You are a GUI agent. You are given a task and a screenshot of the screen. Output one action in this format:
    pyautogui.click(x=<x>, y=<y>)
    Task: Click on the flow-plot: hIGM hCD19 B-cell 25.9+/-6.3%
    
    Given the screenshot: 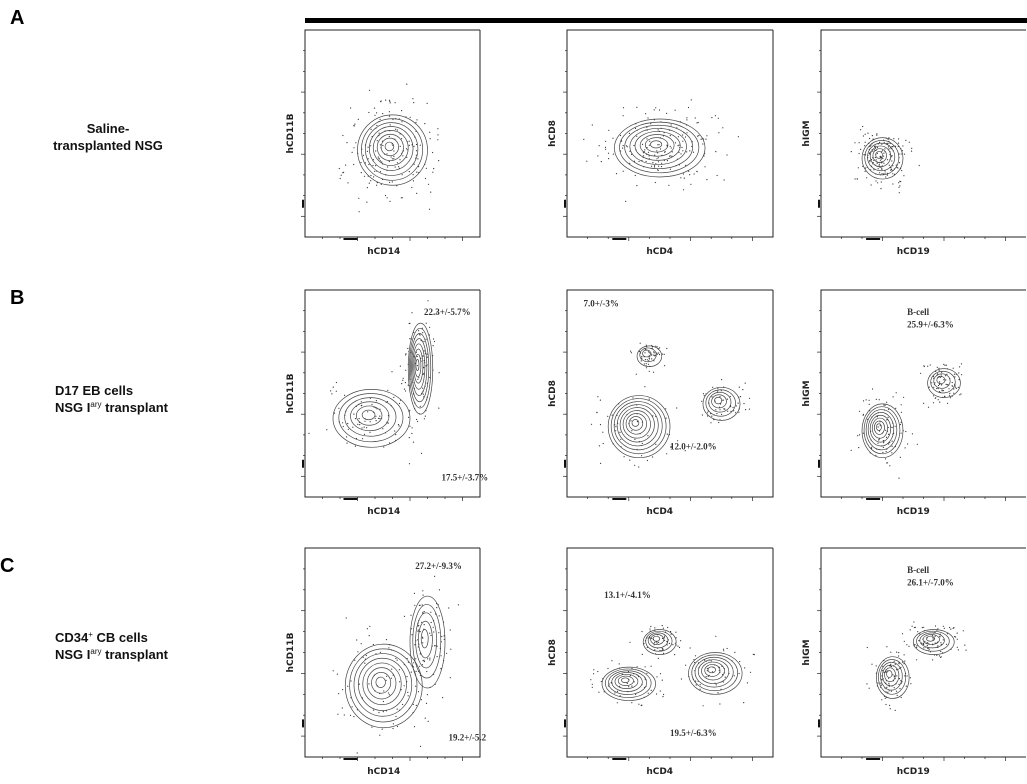 What is the action you would take?
    pyautogui.click(x=914, y=403)
    